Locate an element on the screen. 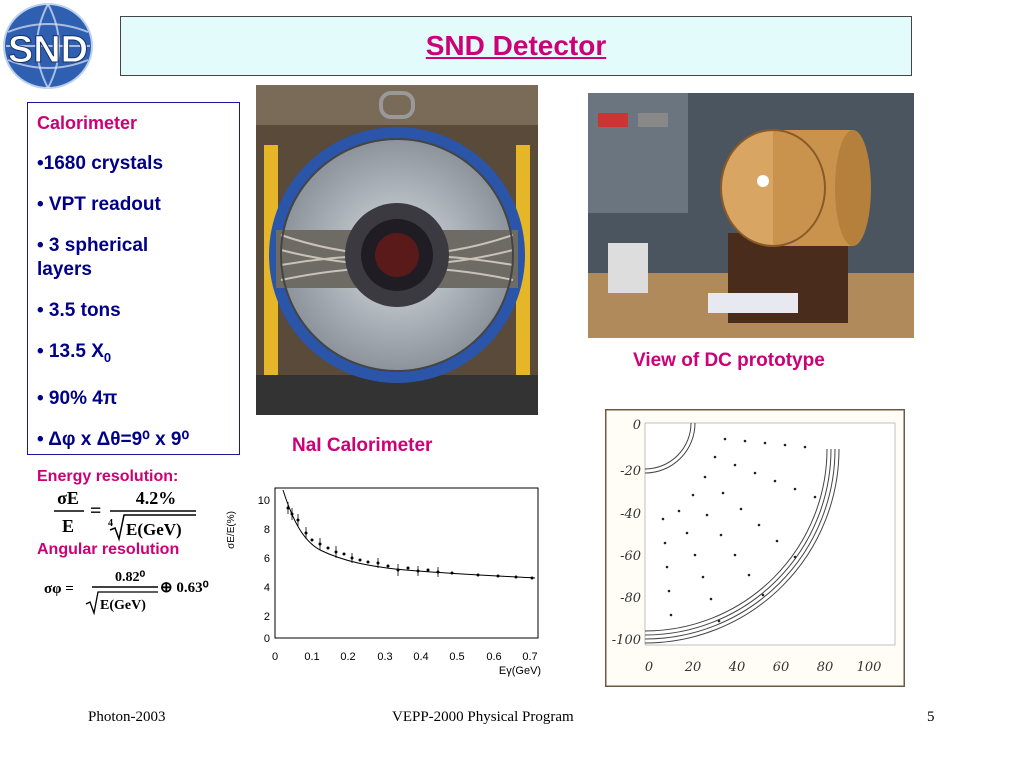 This screenshot has height=768, width=1024. plot-x-tick: 0.3 is located at coordinates (384, 657).